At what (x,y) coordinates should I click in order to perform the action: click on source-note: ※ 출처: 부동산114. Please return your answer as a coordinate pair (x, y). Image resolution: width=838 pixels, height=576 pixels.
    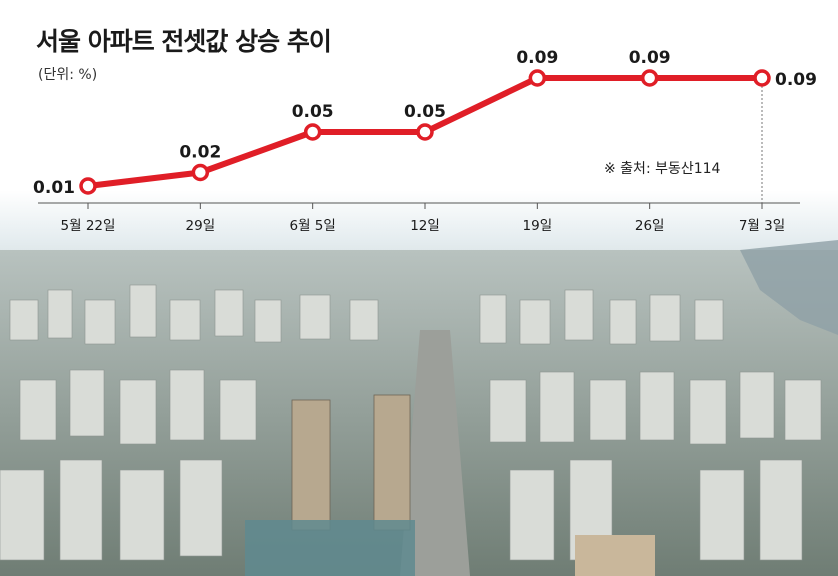
    Looking at the image, I should click on (662, 169).